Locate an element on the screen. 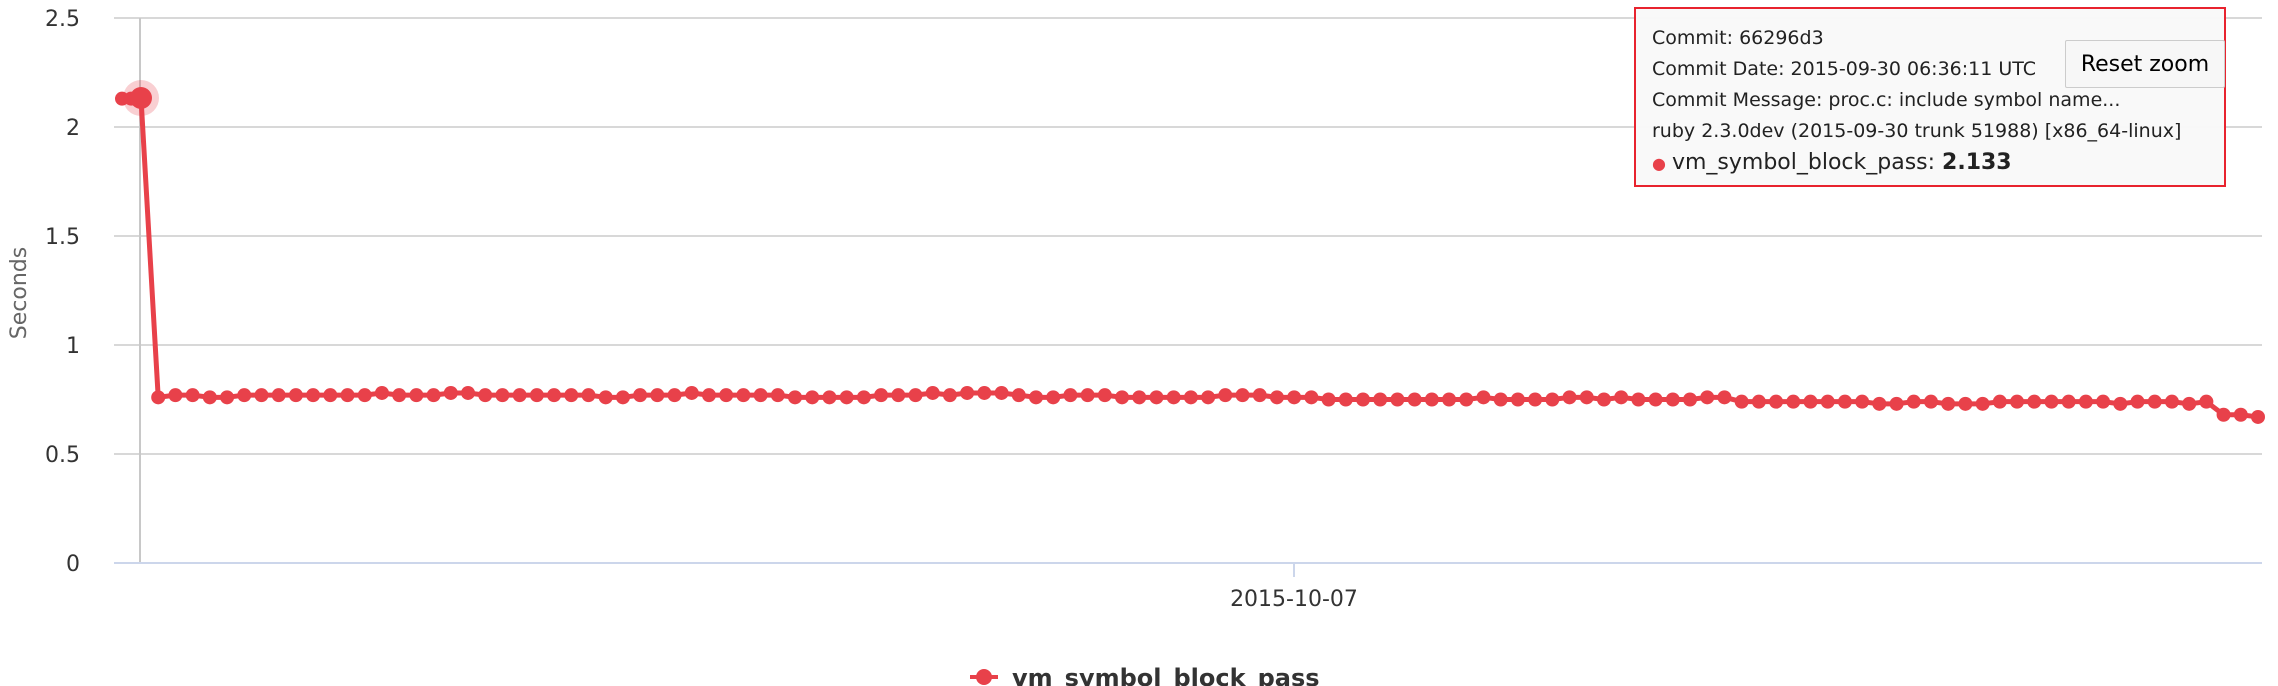  reset-zoom-button: Reset zoom is located at coordinates (2145, 64).